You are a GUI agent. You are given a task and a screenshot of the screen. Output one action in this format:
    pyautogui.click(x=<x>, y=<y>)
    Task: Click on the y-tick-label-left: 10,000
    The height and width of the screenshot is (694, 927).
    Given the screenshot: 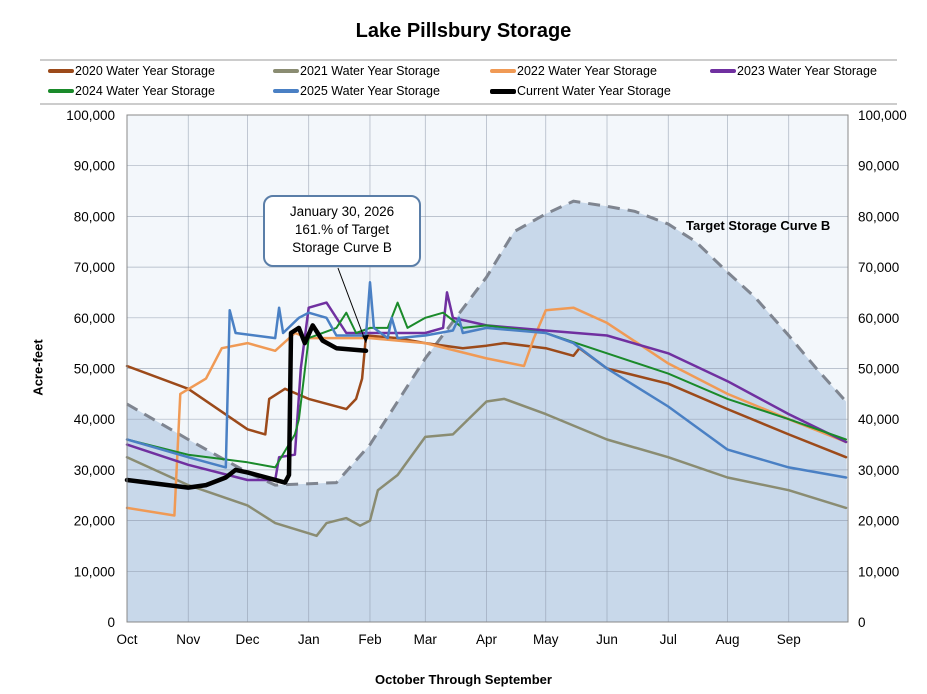 What is the action you would take?
    pyautogui.click(x=94, y=571)
    